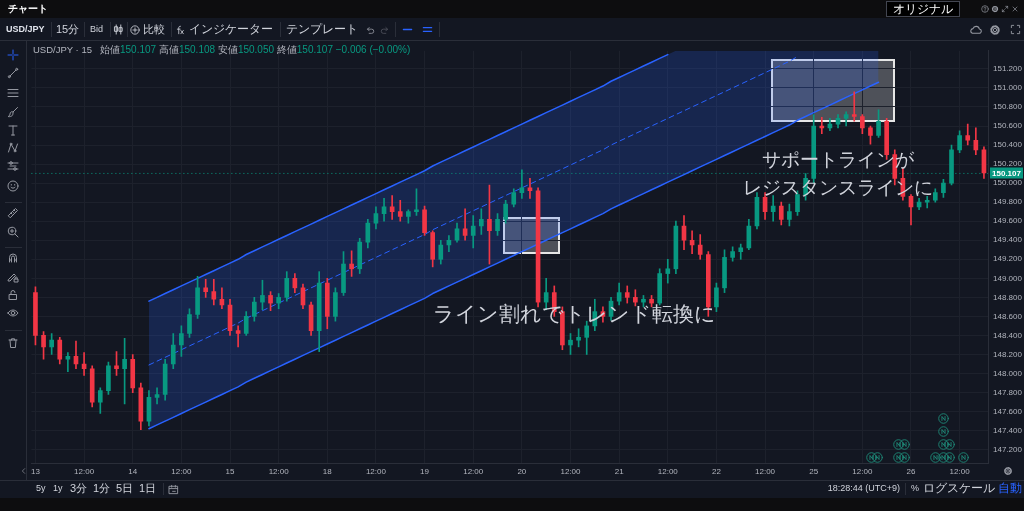  What do you see at coordinates (1008, 373) in the screenshot?
I see `y-tick-label: 148.000` at bounding box center [1008, 373].